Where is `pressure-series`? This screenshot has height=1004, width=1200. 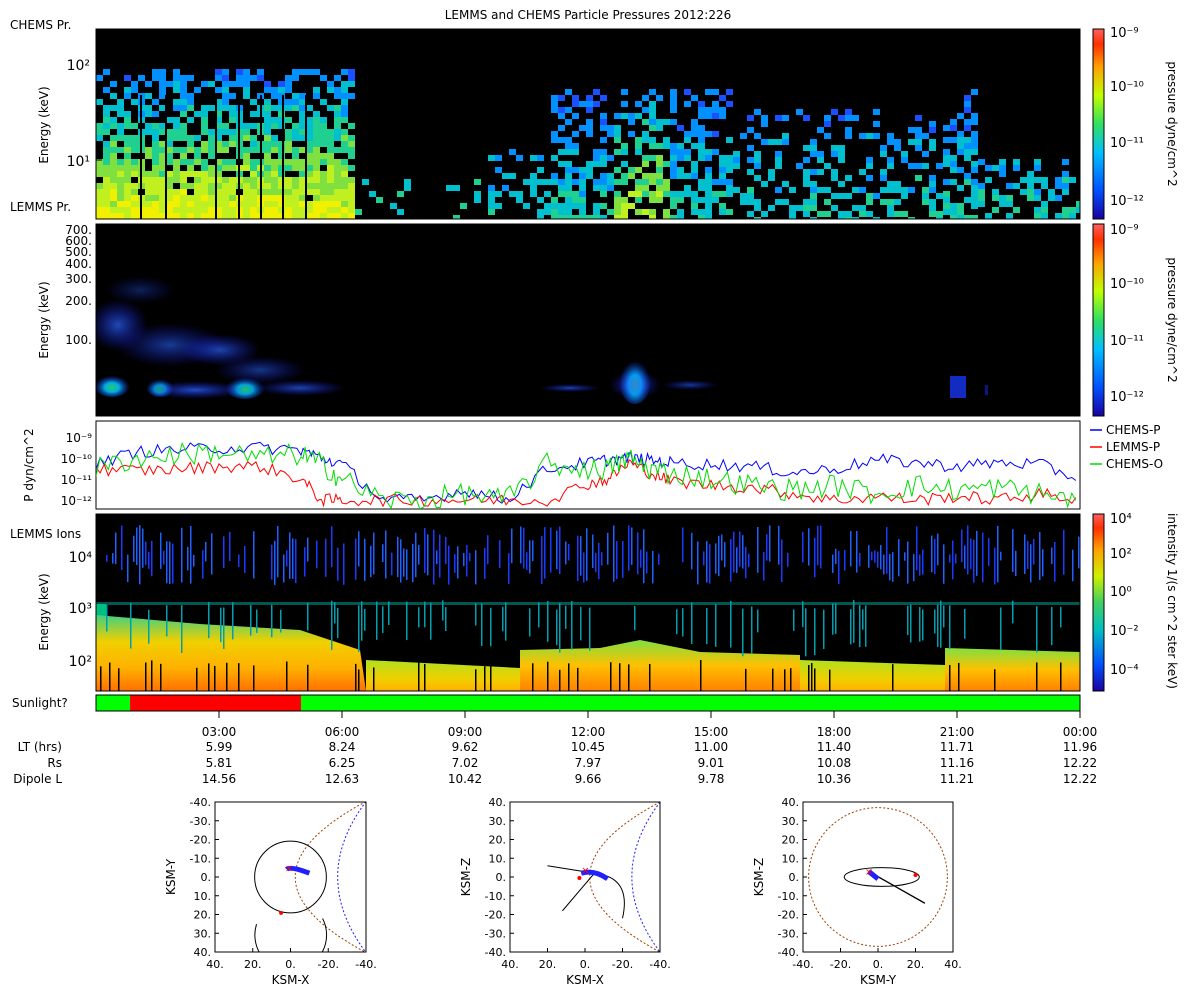
pressure-series is located at coordinates (586, 475).